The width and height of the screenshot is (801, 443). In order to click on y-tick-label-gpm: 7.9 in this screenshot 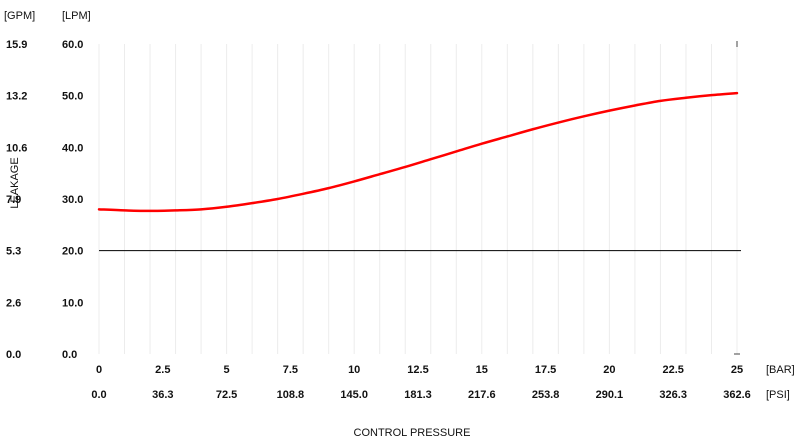, I will do `click(13, 200)`.